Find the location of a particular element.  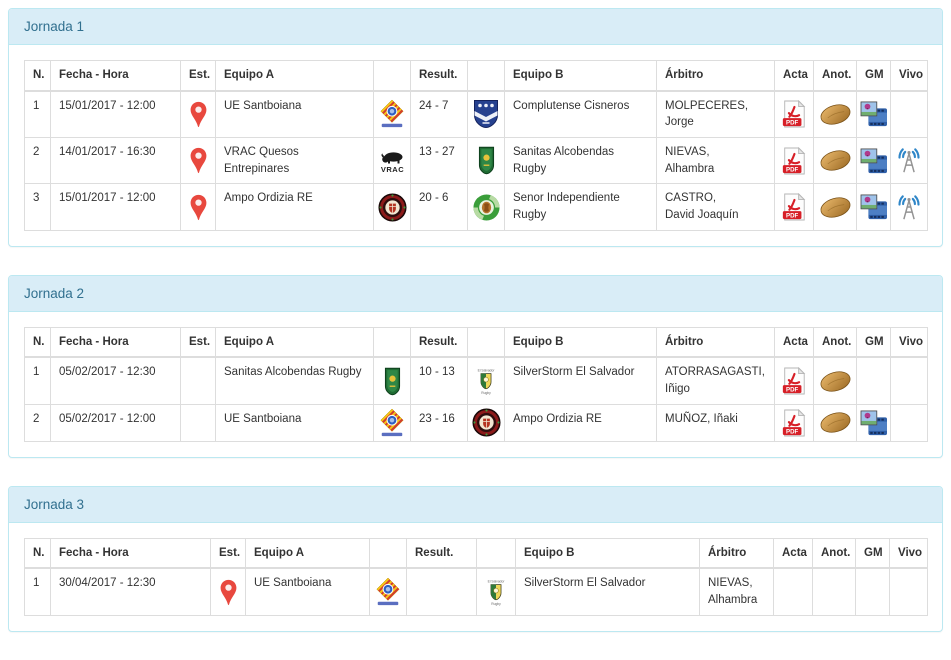

team-a-name-cell: Ampo Ordizia RE is located at coordinates (294, 207).